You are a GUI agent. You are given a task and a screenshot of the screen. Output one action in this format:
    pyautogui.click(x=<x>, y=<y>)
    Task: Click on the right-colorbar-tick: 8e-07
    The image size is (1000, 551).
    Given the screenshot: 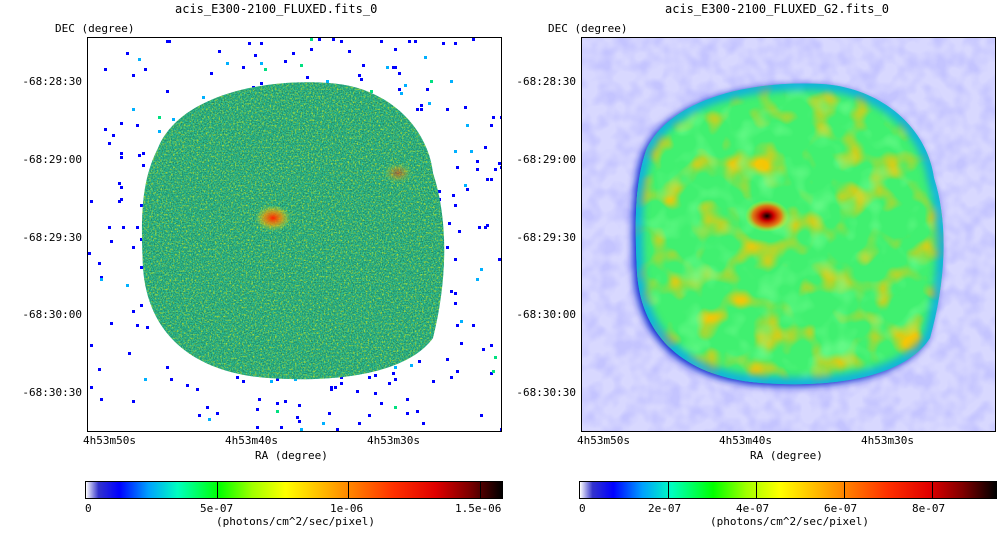 What is the action you would take?
    pyautogui.click(x=929, y=508)
    